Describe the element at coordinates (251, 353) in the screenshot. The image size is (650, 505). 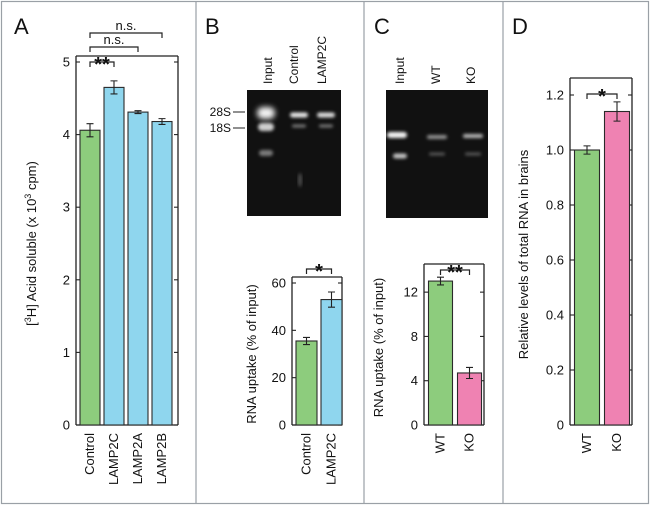
I see `y-axis-label-b: RNA uptake (% of input)` at that location.